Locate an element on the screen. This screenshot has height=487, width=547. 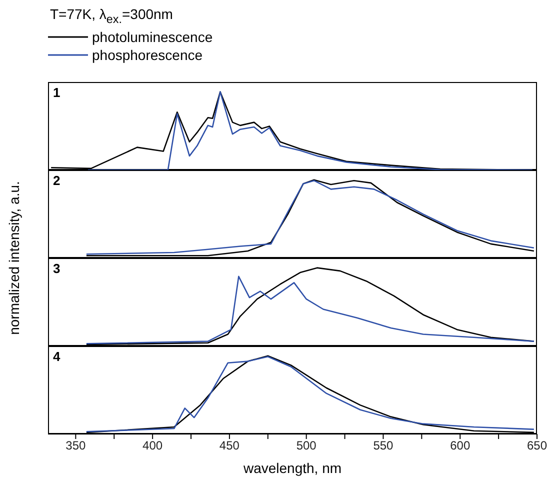
legend-label: phosphorescence is located at coordinates (147, 55).